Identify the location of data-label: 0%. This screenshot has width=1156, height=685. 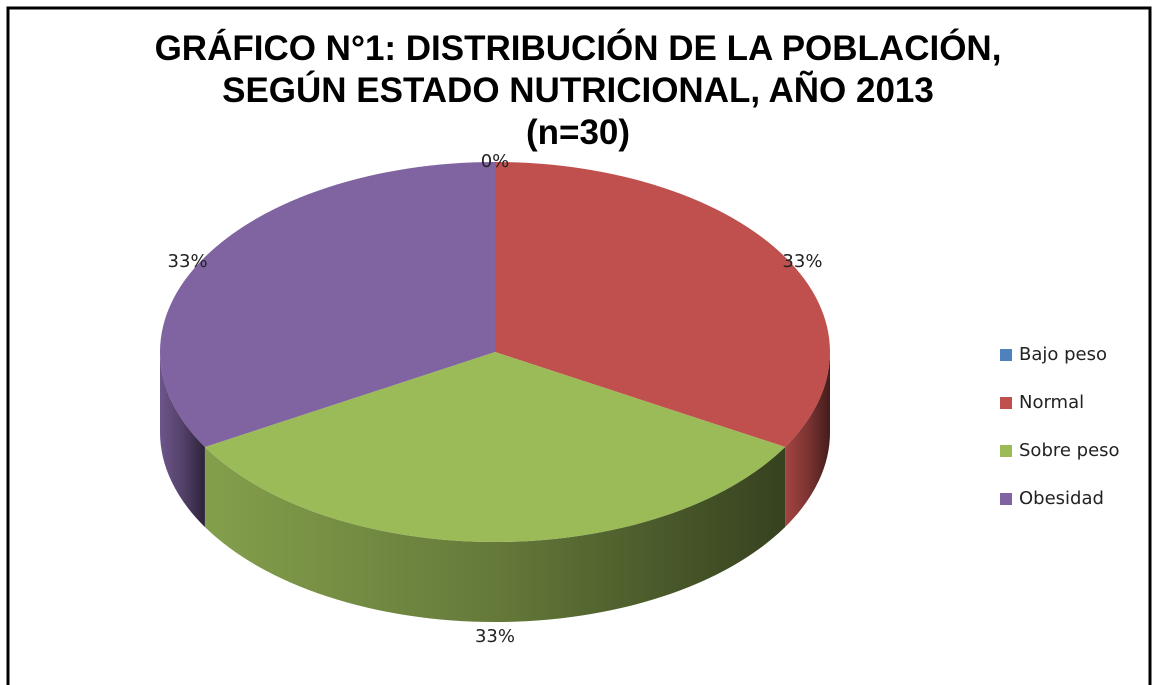
(495, 161).